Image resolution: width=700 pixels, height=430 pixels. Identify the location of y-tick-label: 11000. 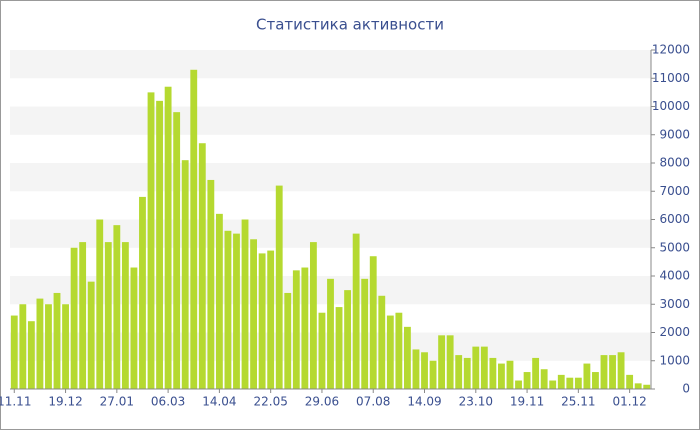
(671, 78).